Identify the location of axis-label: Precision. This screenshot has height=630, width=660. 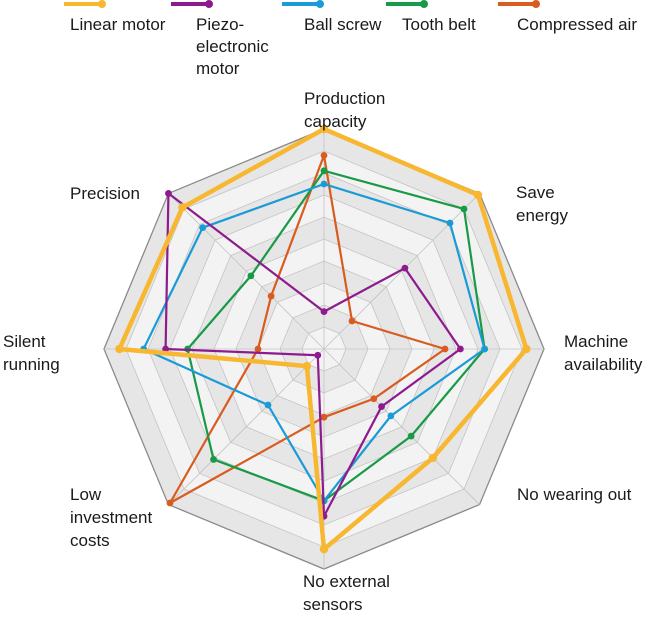
(105, 193).